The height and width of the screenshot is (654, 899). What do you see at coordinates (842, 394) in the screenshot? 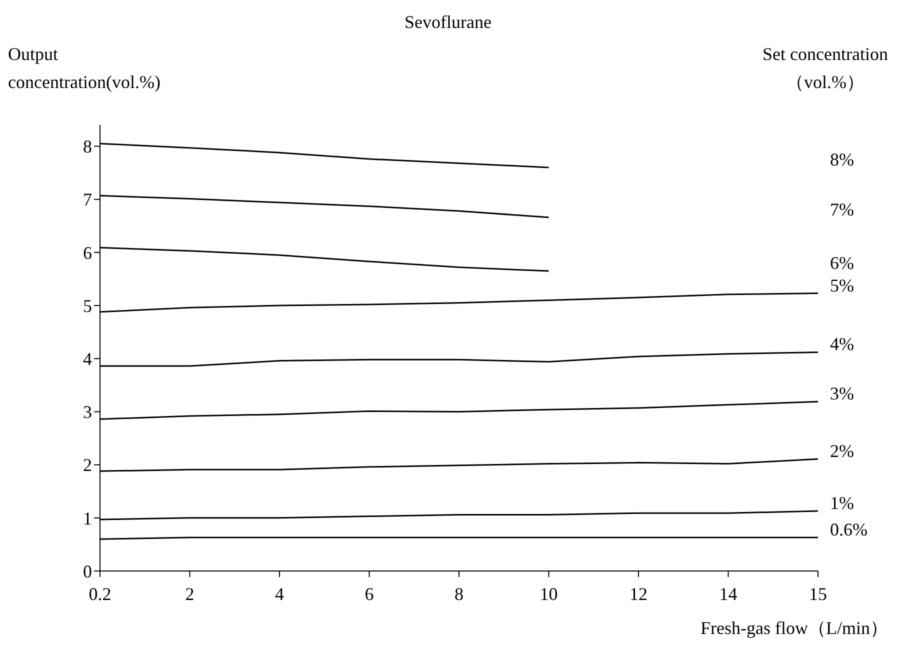
I see `series-label: 3%` at bounding box center [842, 394].